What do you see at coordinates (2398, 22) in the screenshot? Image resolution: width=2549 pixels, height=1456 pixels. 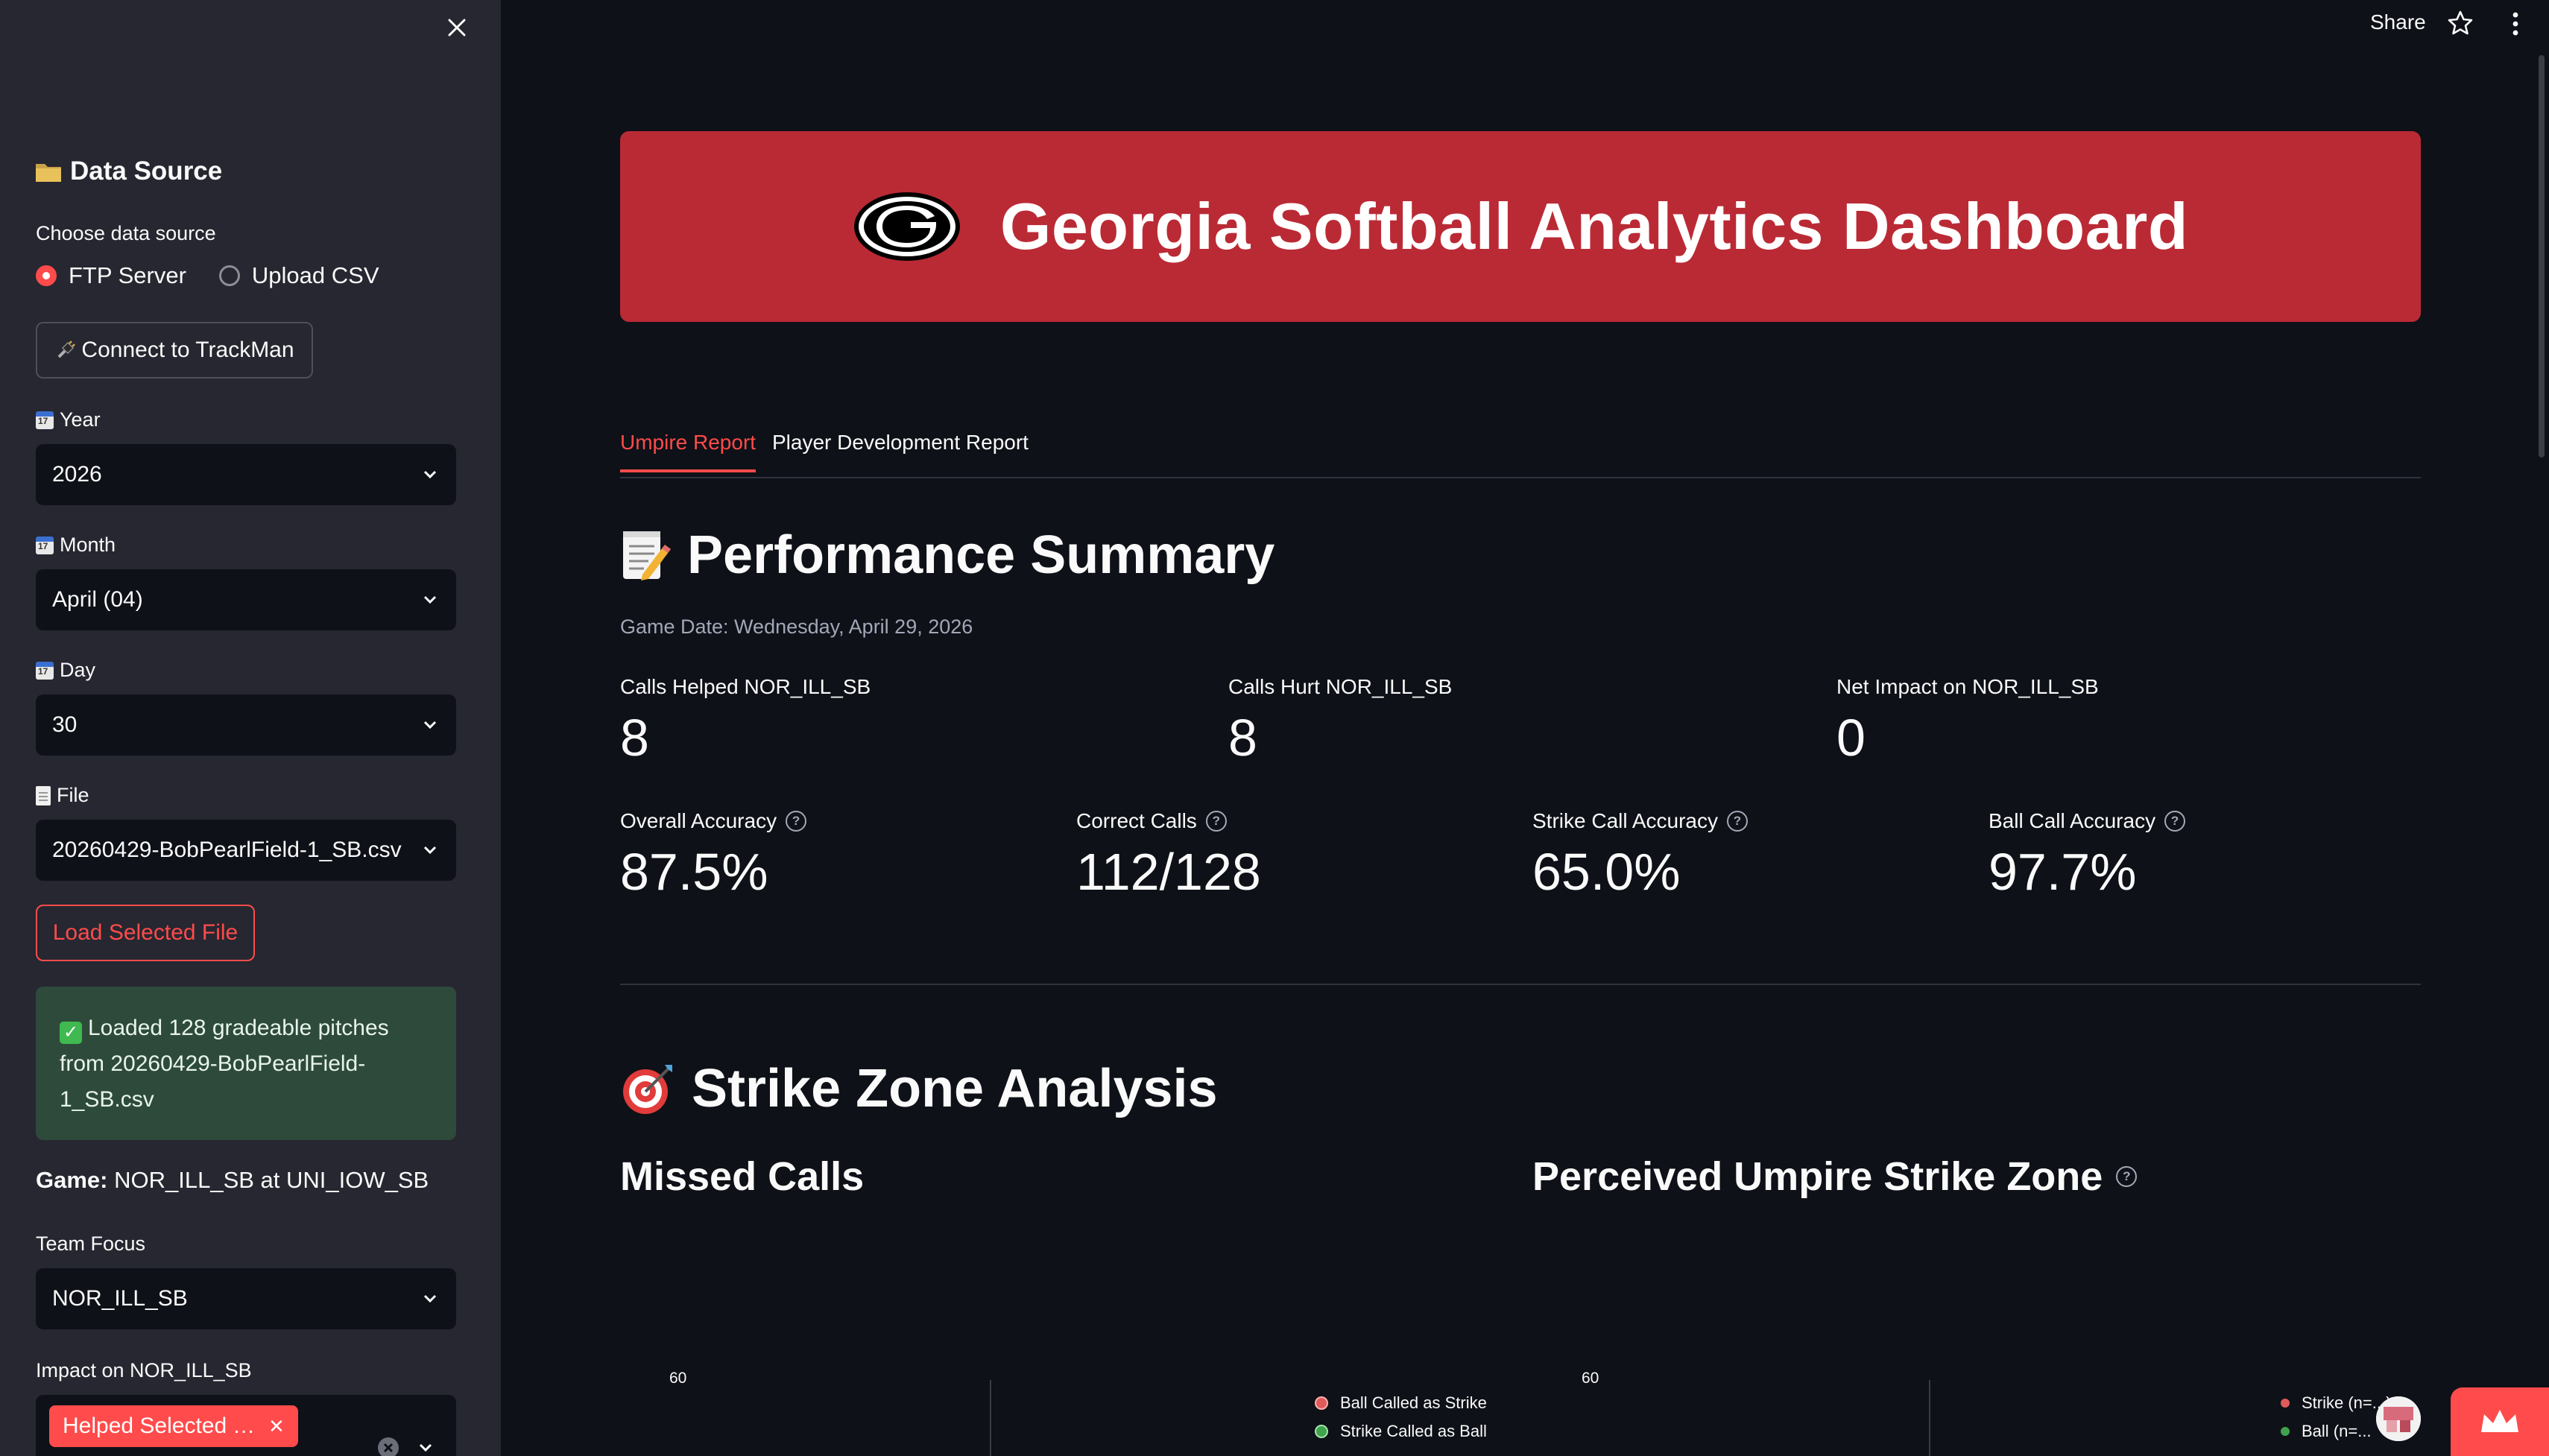 I see `share-button: Share` at bounding box center [2398, 22].